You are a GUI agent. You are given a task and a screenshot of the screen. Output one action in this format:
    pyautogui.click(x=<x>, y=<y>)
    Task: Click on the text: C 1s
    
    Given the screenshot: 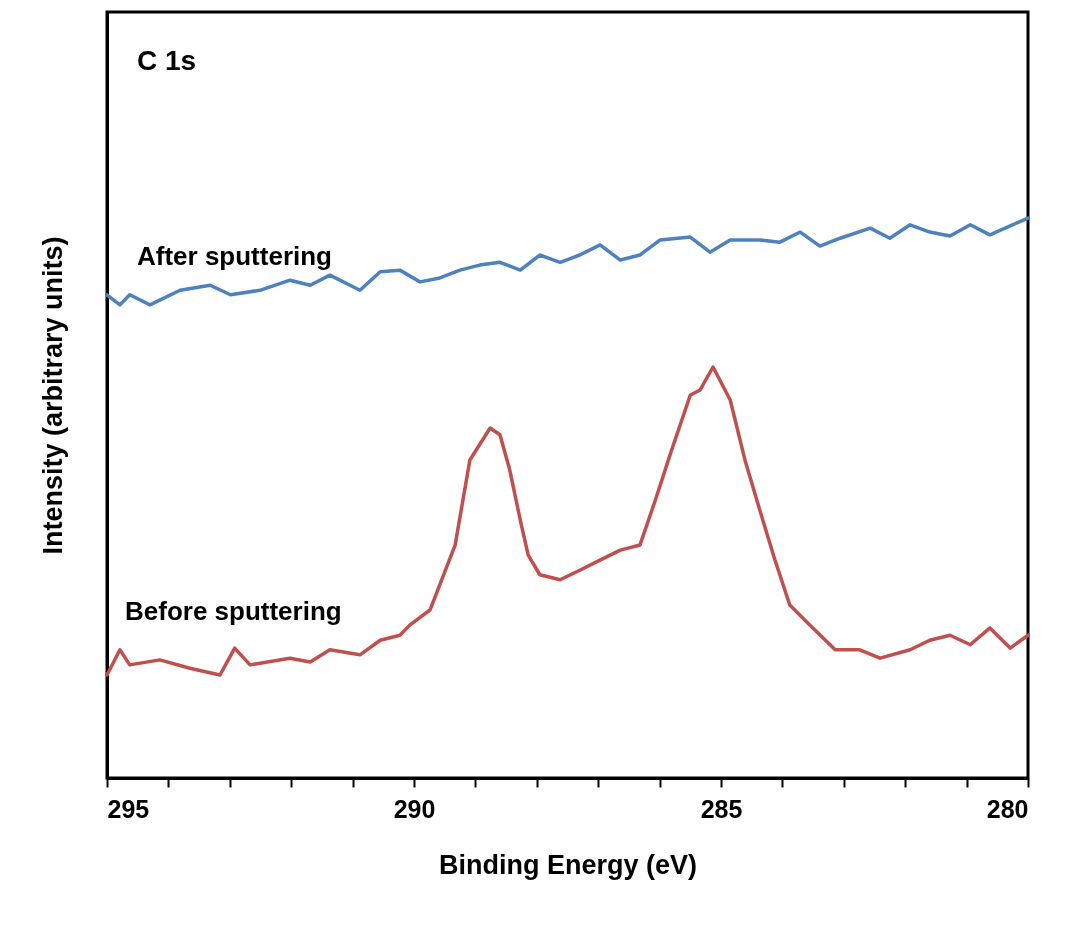 What is the action you would take?
    pyautogui.click(x=167, y=60)
    